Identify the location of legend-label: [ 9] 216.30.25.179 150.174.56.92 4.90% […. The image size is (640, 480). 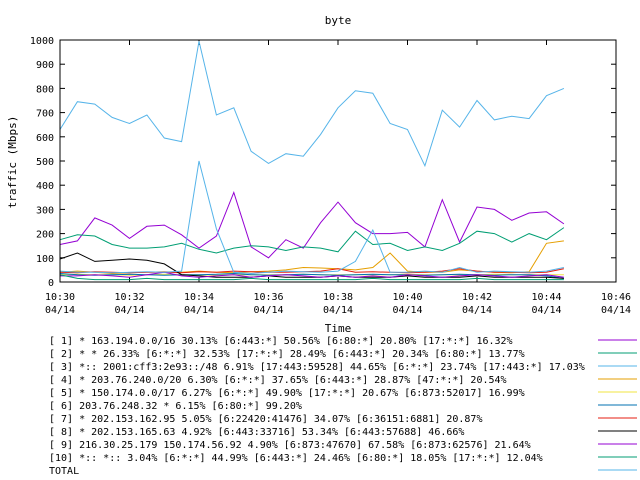
(290, 445).